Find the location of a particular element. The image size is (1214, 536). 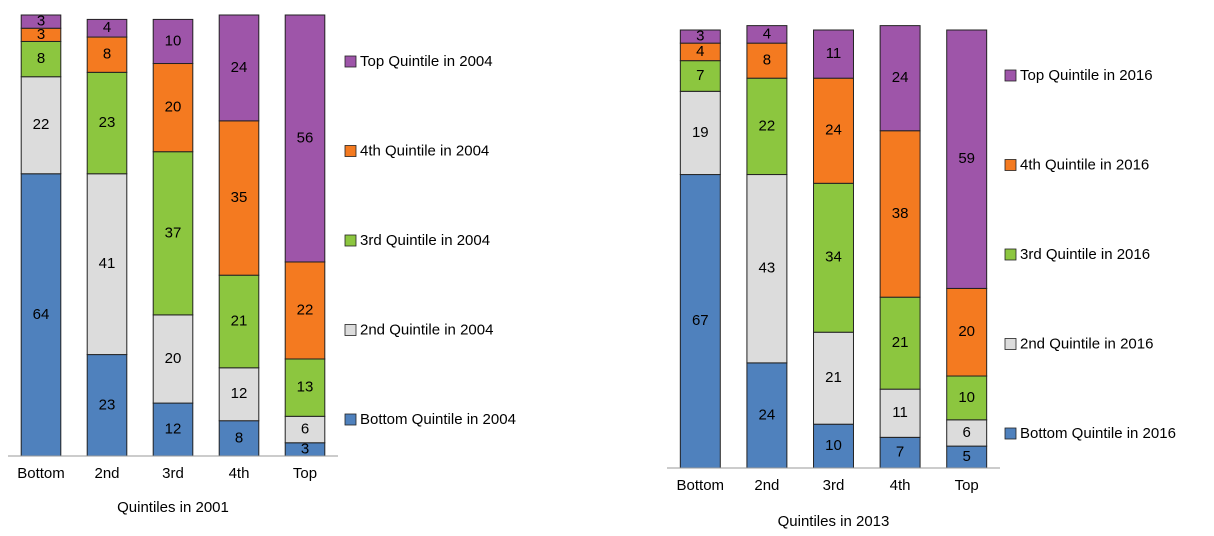

data-label: 41 is located at coordinates (107, 263).